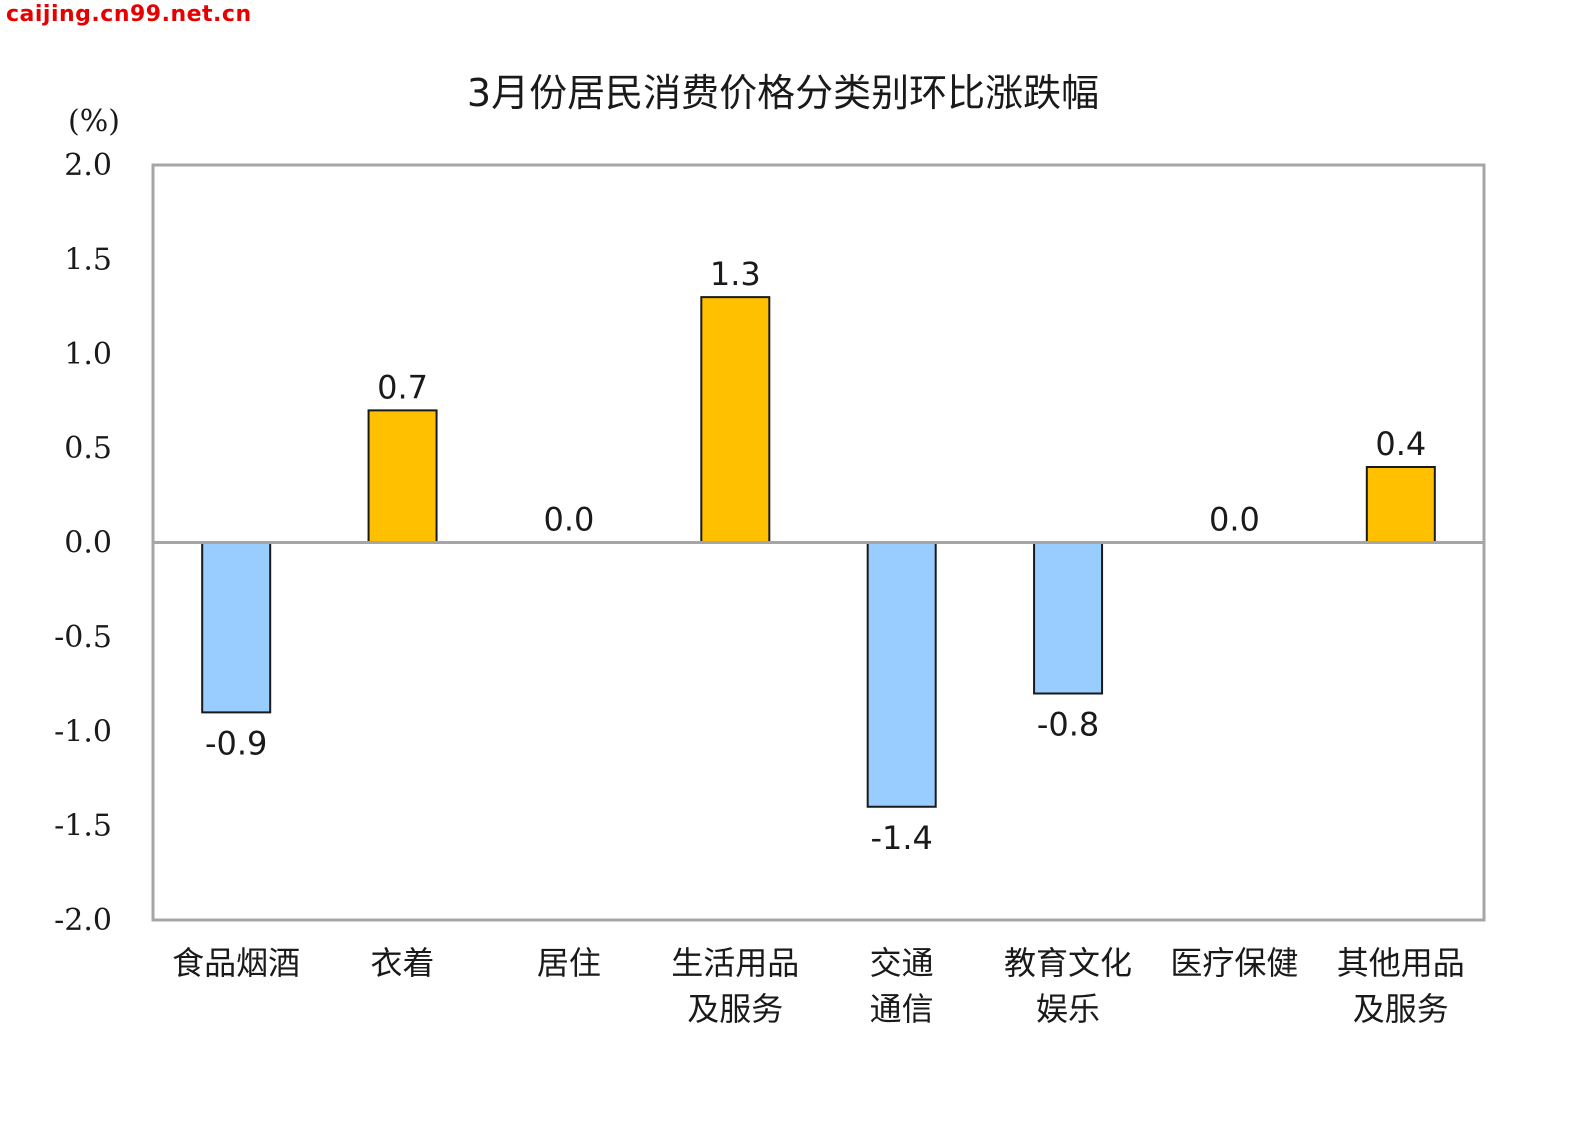 The width and height of the screenshot is (1591, 1135). I want to click on category-label: 食品烟酒, so click(236, 963).